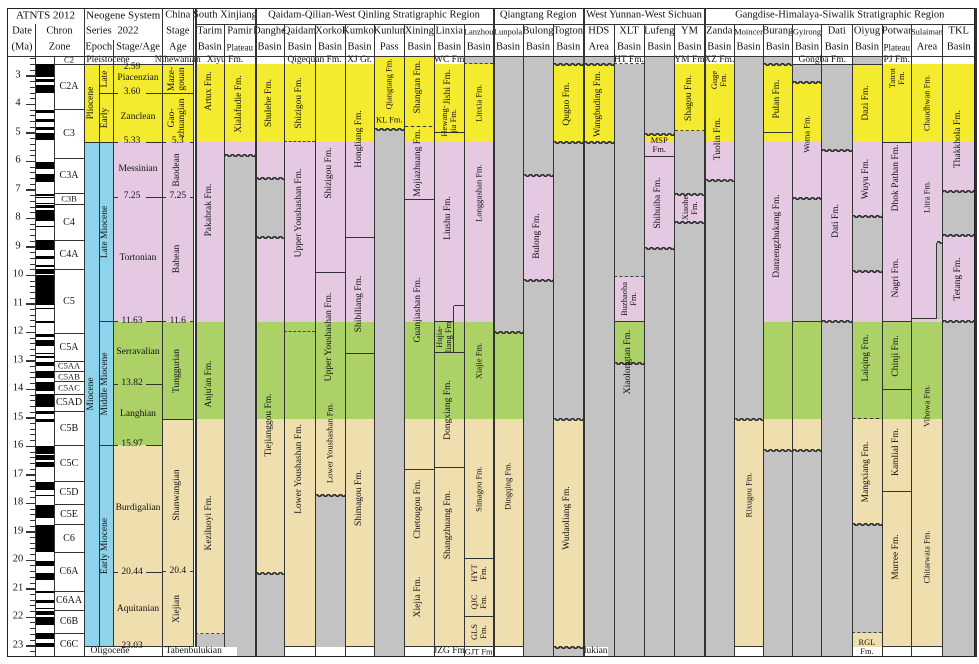 The height and width of the screenshot is (664, 979). What do you see at coordinates (778, 98) in the screenshot?
I see `fmbox-burang-0-band` at bounding box center [778, 98].